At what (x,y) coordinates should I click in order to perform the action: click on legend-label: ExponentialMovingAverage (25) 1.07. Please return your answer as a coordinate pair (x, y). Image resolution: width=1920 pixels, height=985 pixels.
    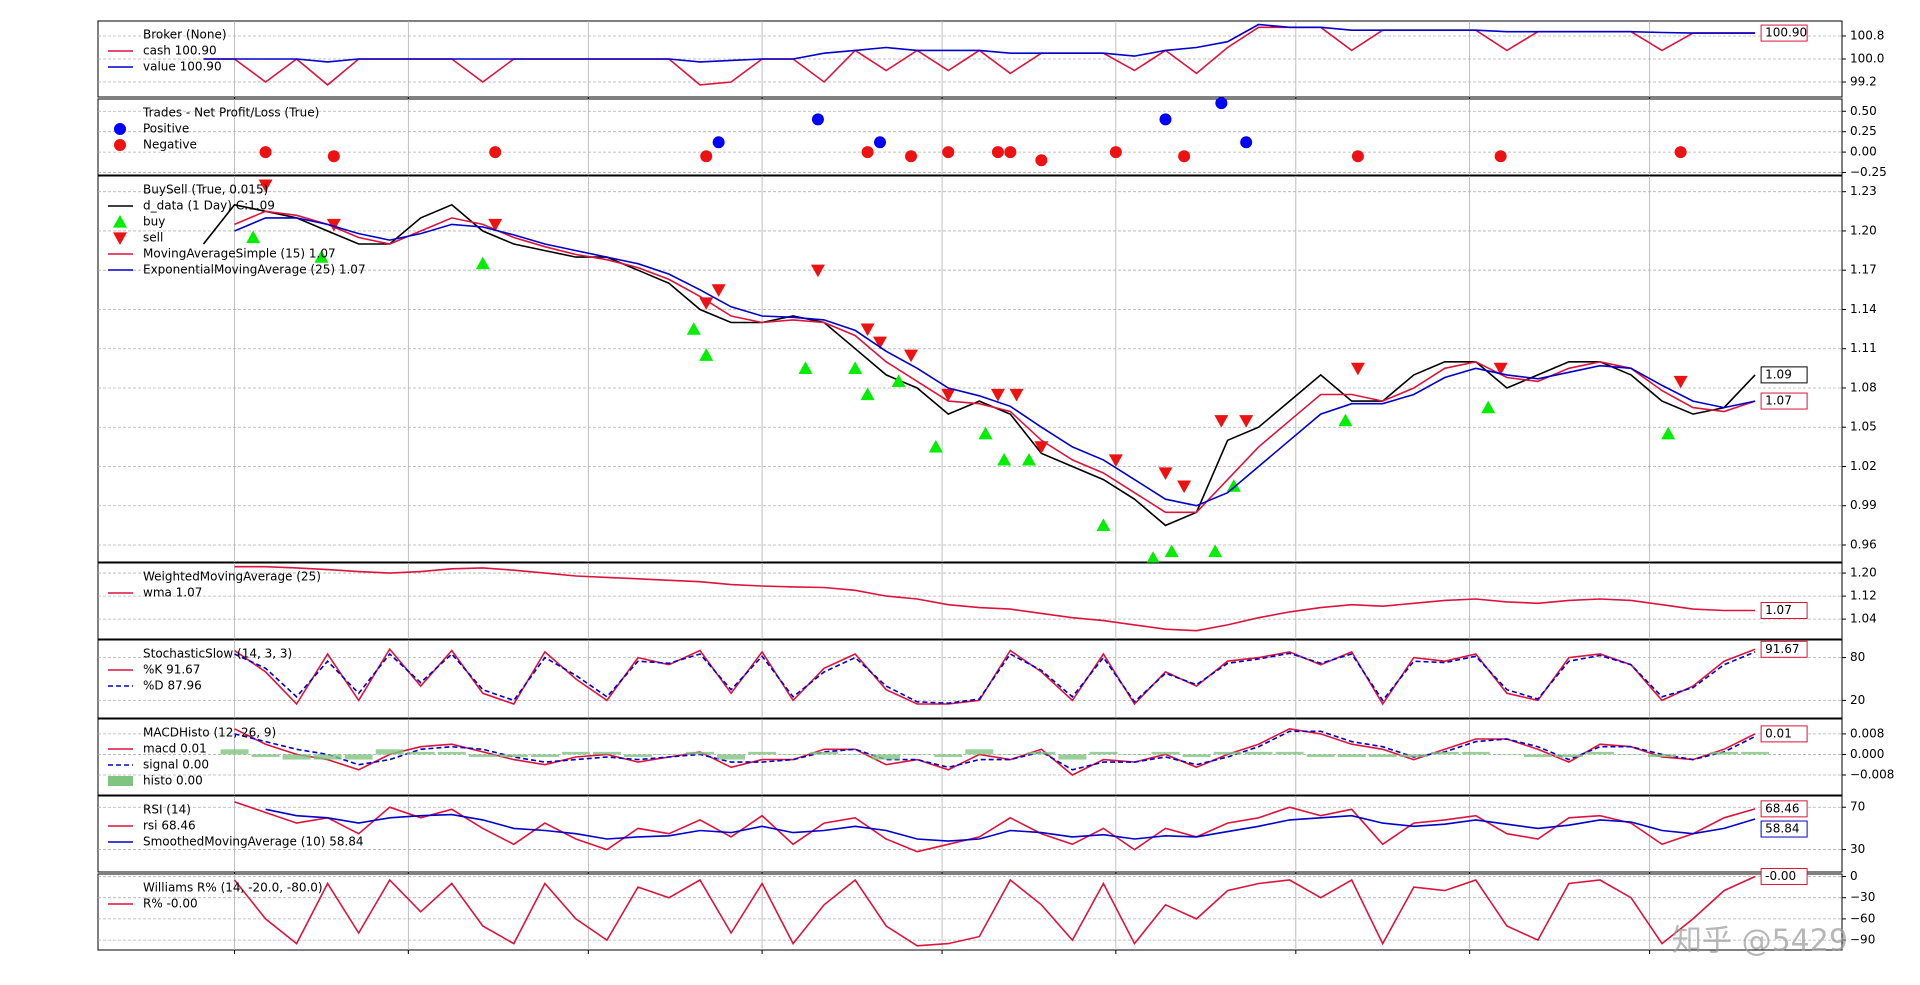
    Looking at the image, I should click on (254, 270).